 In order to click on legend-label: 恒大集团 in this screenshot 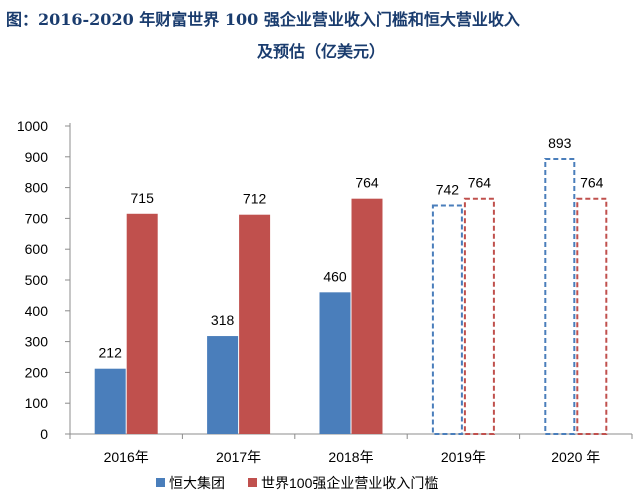, I will do `click(197, 483)`.